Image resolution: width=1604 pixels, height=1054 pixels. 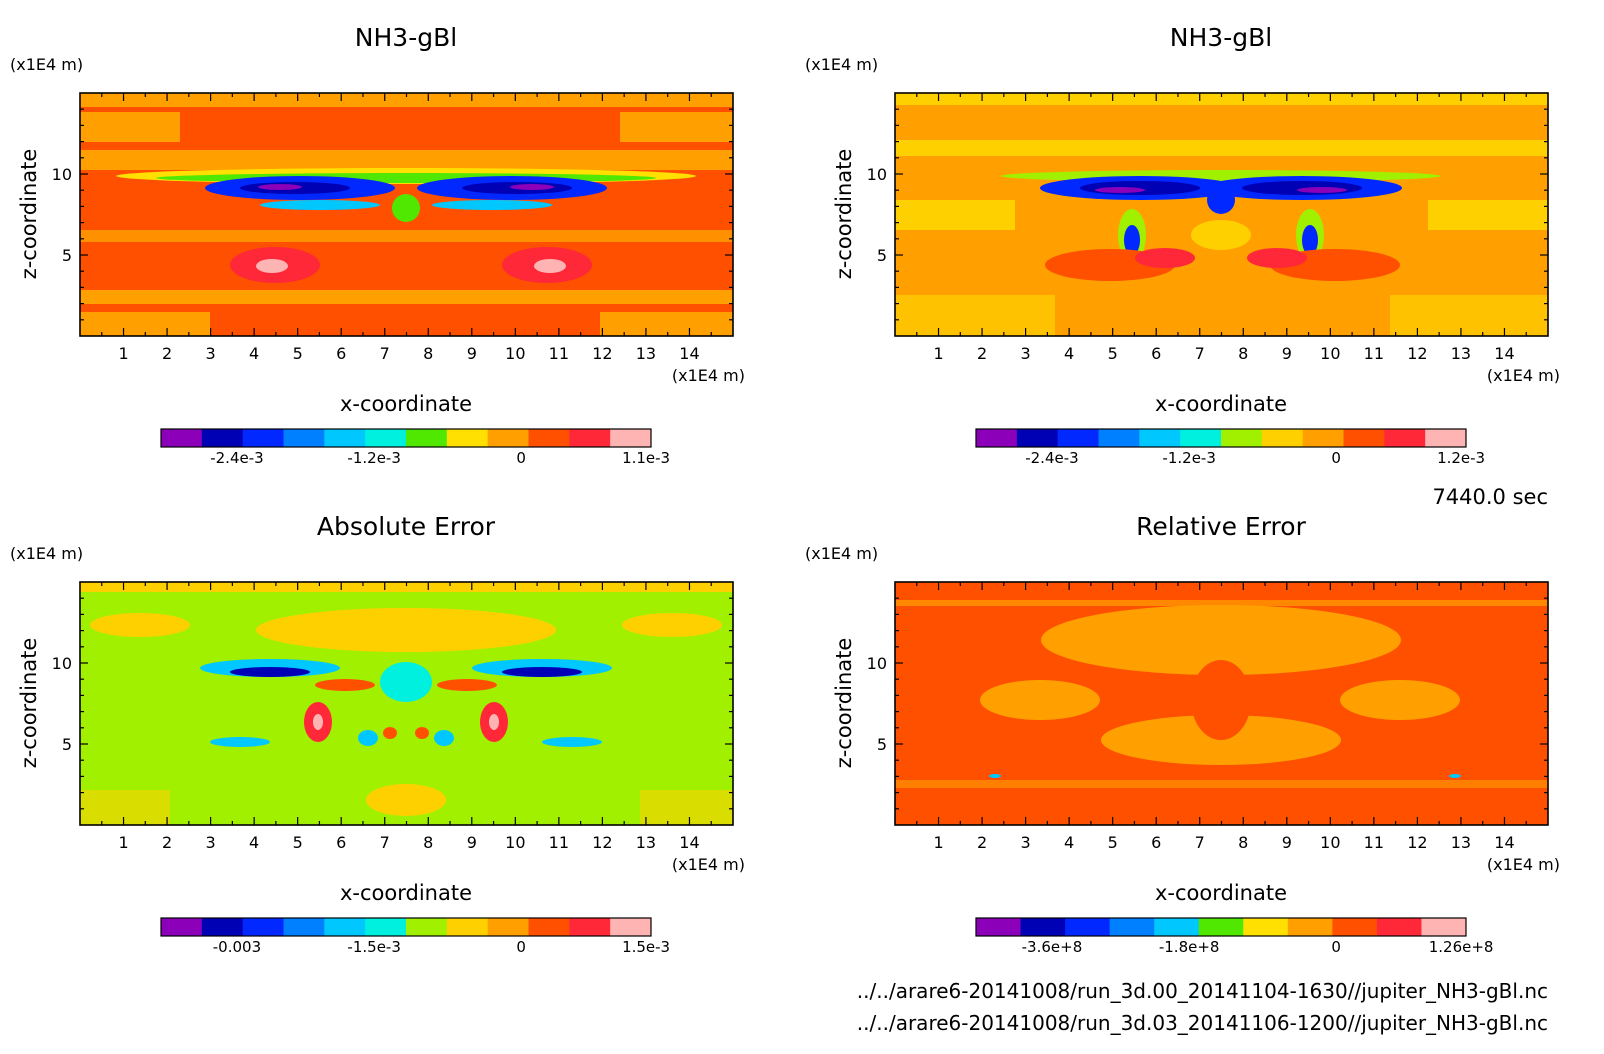 I want to click on colorbar-tick-label: 1.5e-3, so click(x=646, y=947).